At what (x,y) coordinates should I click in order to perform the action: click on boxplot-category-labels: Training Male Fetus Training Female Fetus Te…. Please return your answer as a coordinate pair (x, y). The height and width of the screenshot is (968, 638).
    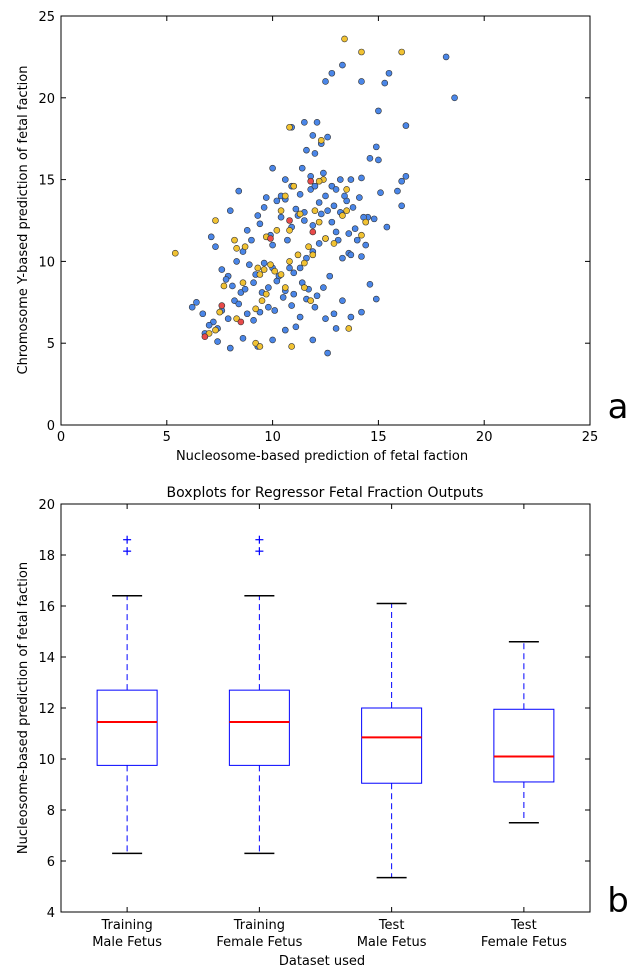
    Looking at the image, I should click on (329, 934).